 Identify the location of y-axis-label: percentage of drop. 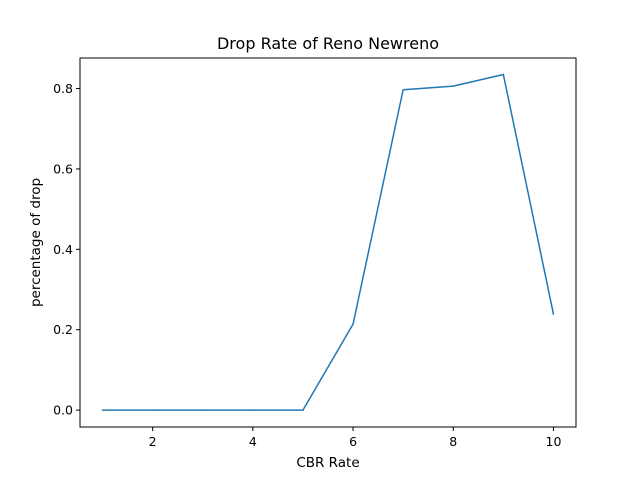
(36, 242).